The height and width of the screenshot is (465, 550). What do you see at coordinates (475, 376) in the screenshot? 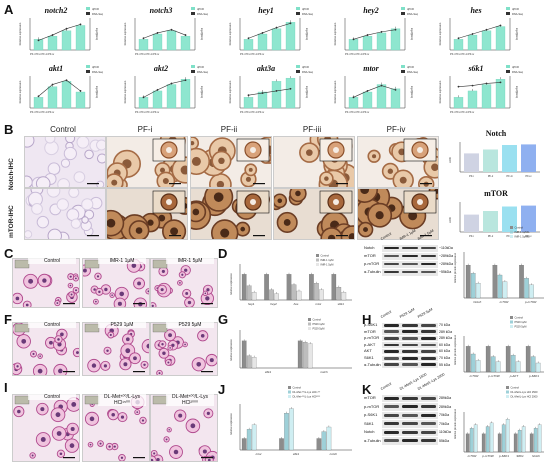
I see `x-tick-label: mTOR` at bounding box center [475, 376].